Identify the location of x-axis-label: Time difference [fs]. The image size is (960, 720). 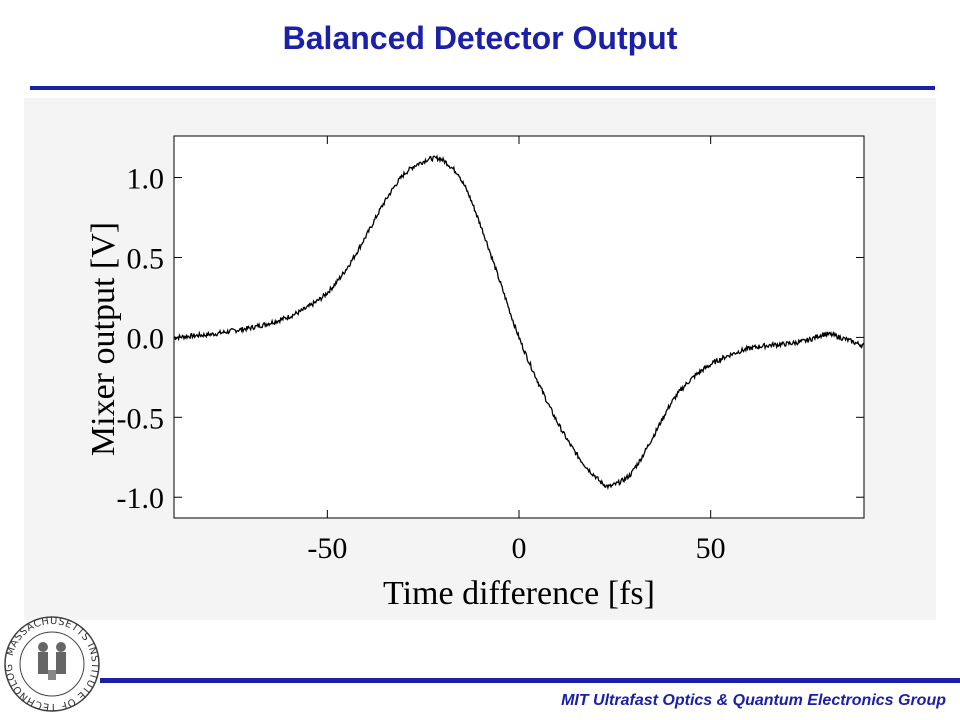
(519, 593).